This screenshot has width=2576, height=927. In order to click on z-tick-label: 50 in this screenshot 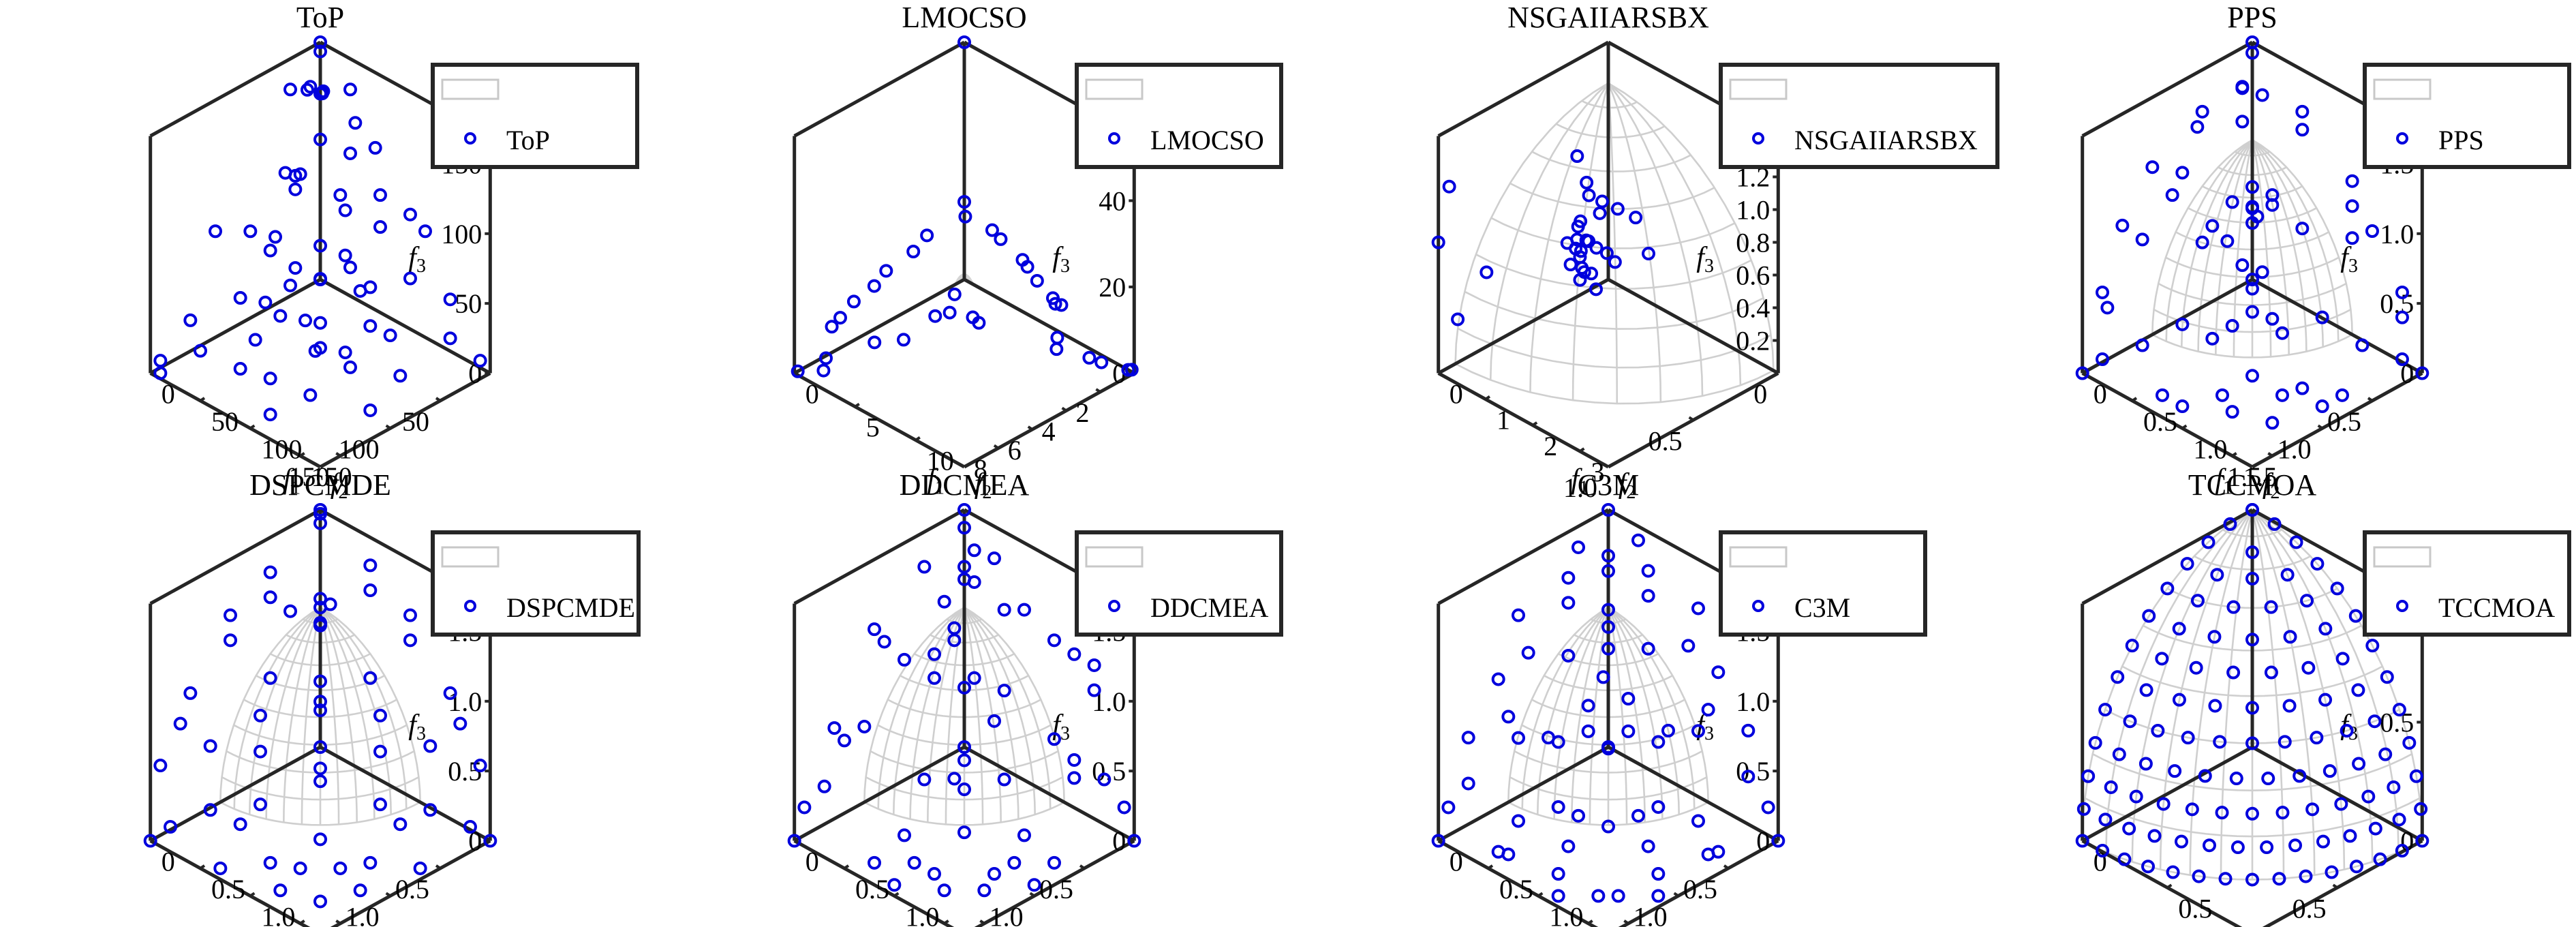, I will do `click(468, 303)`.